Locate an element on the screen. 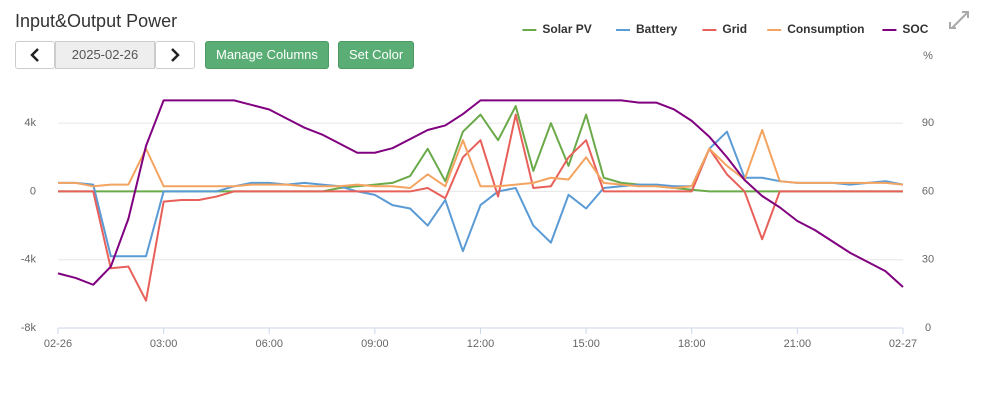 The height and width of the screenshot is (400, 985). manage-columns-button: Manage Columns is located at coordinates (267, 55).